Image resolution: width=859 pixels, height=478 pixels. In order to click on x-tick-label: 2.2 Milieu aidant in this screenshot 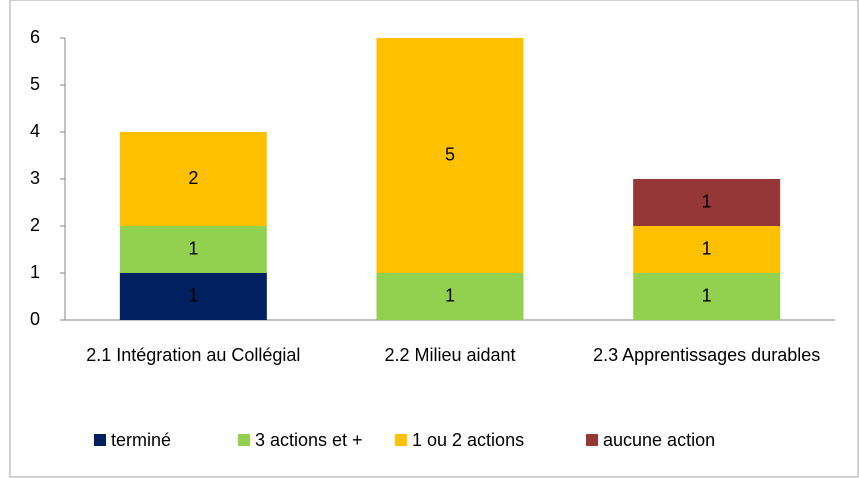, I will do `click(450, 355)`.